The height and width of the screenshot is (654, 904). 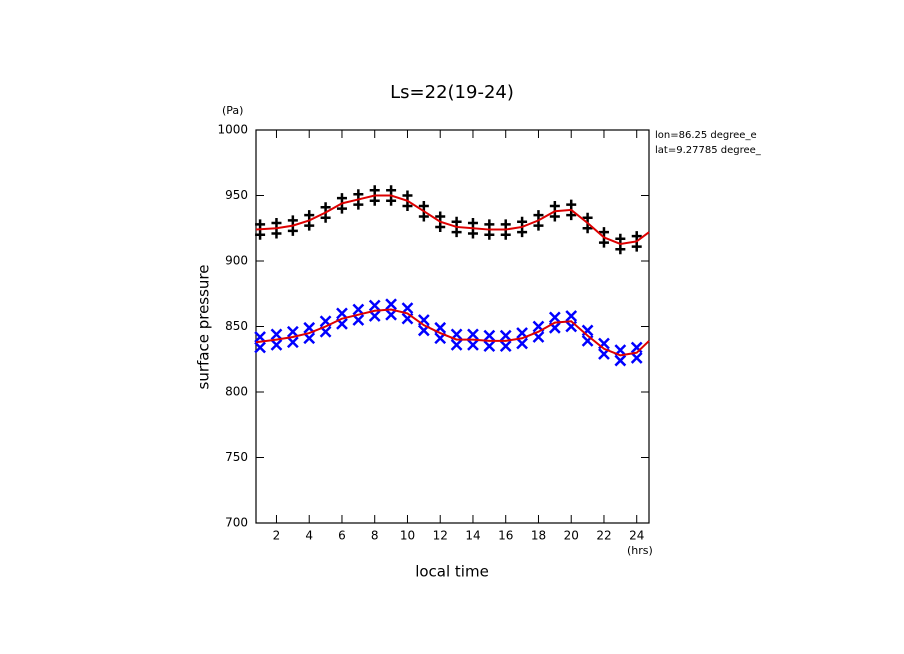 I want to click on x-tick-label: 14, so click(x=472, y=536).